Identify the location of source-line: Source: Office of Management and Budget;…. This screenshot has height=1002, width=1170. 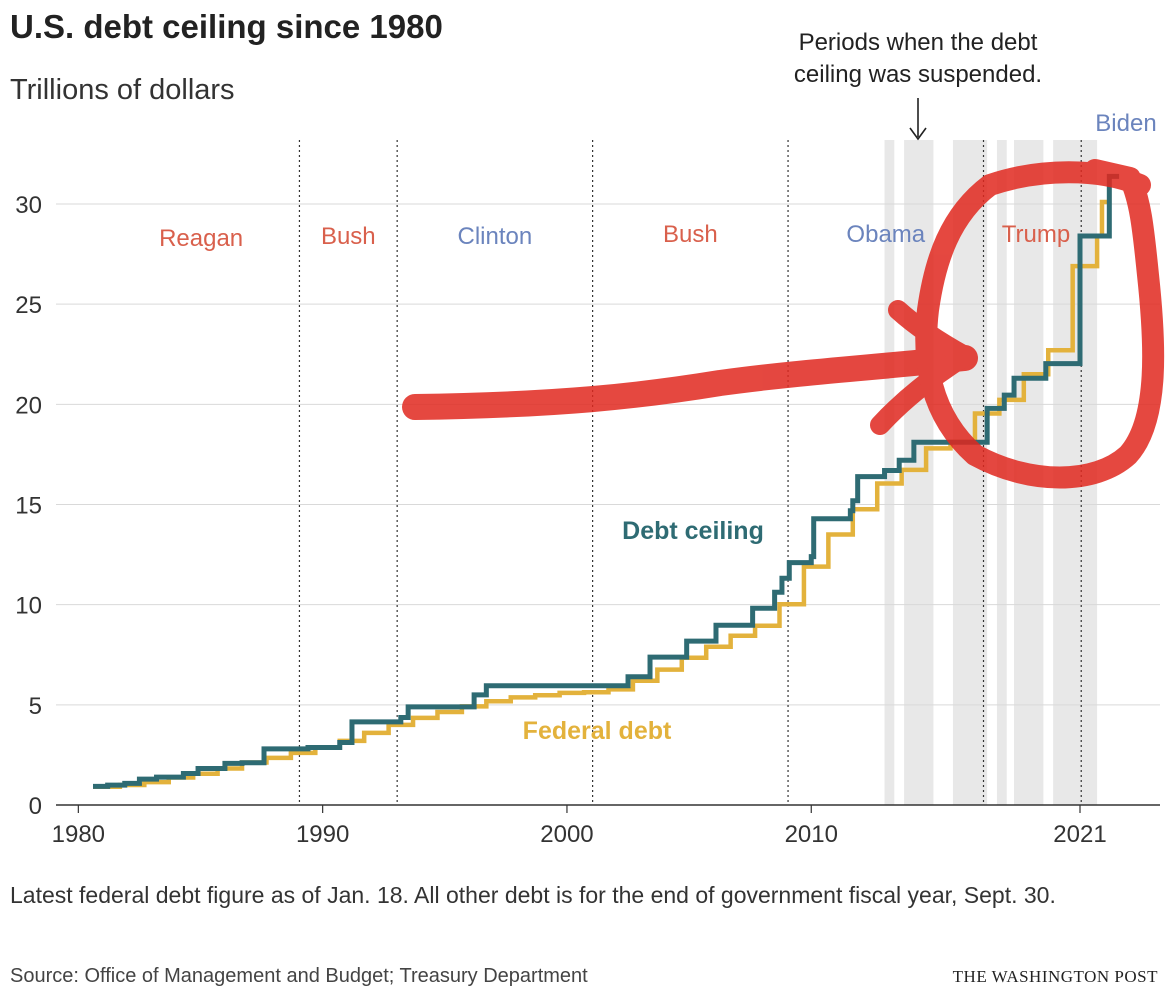
(299, 976).